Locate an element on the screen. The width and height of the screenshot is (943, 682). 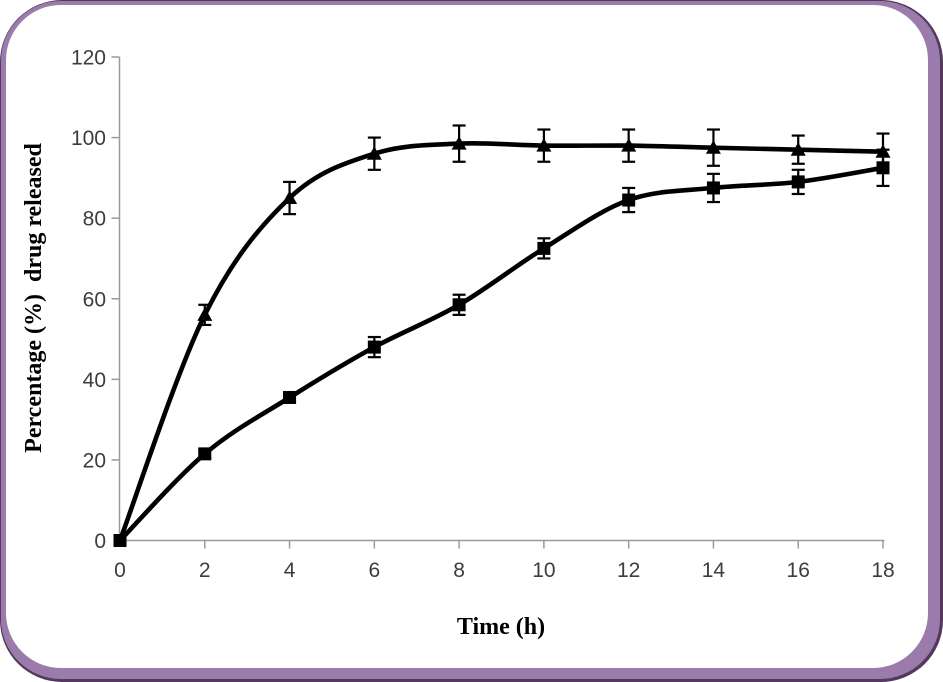
x-tick-label: 8 is located at coordinates (459, 570).